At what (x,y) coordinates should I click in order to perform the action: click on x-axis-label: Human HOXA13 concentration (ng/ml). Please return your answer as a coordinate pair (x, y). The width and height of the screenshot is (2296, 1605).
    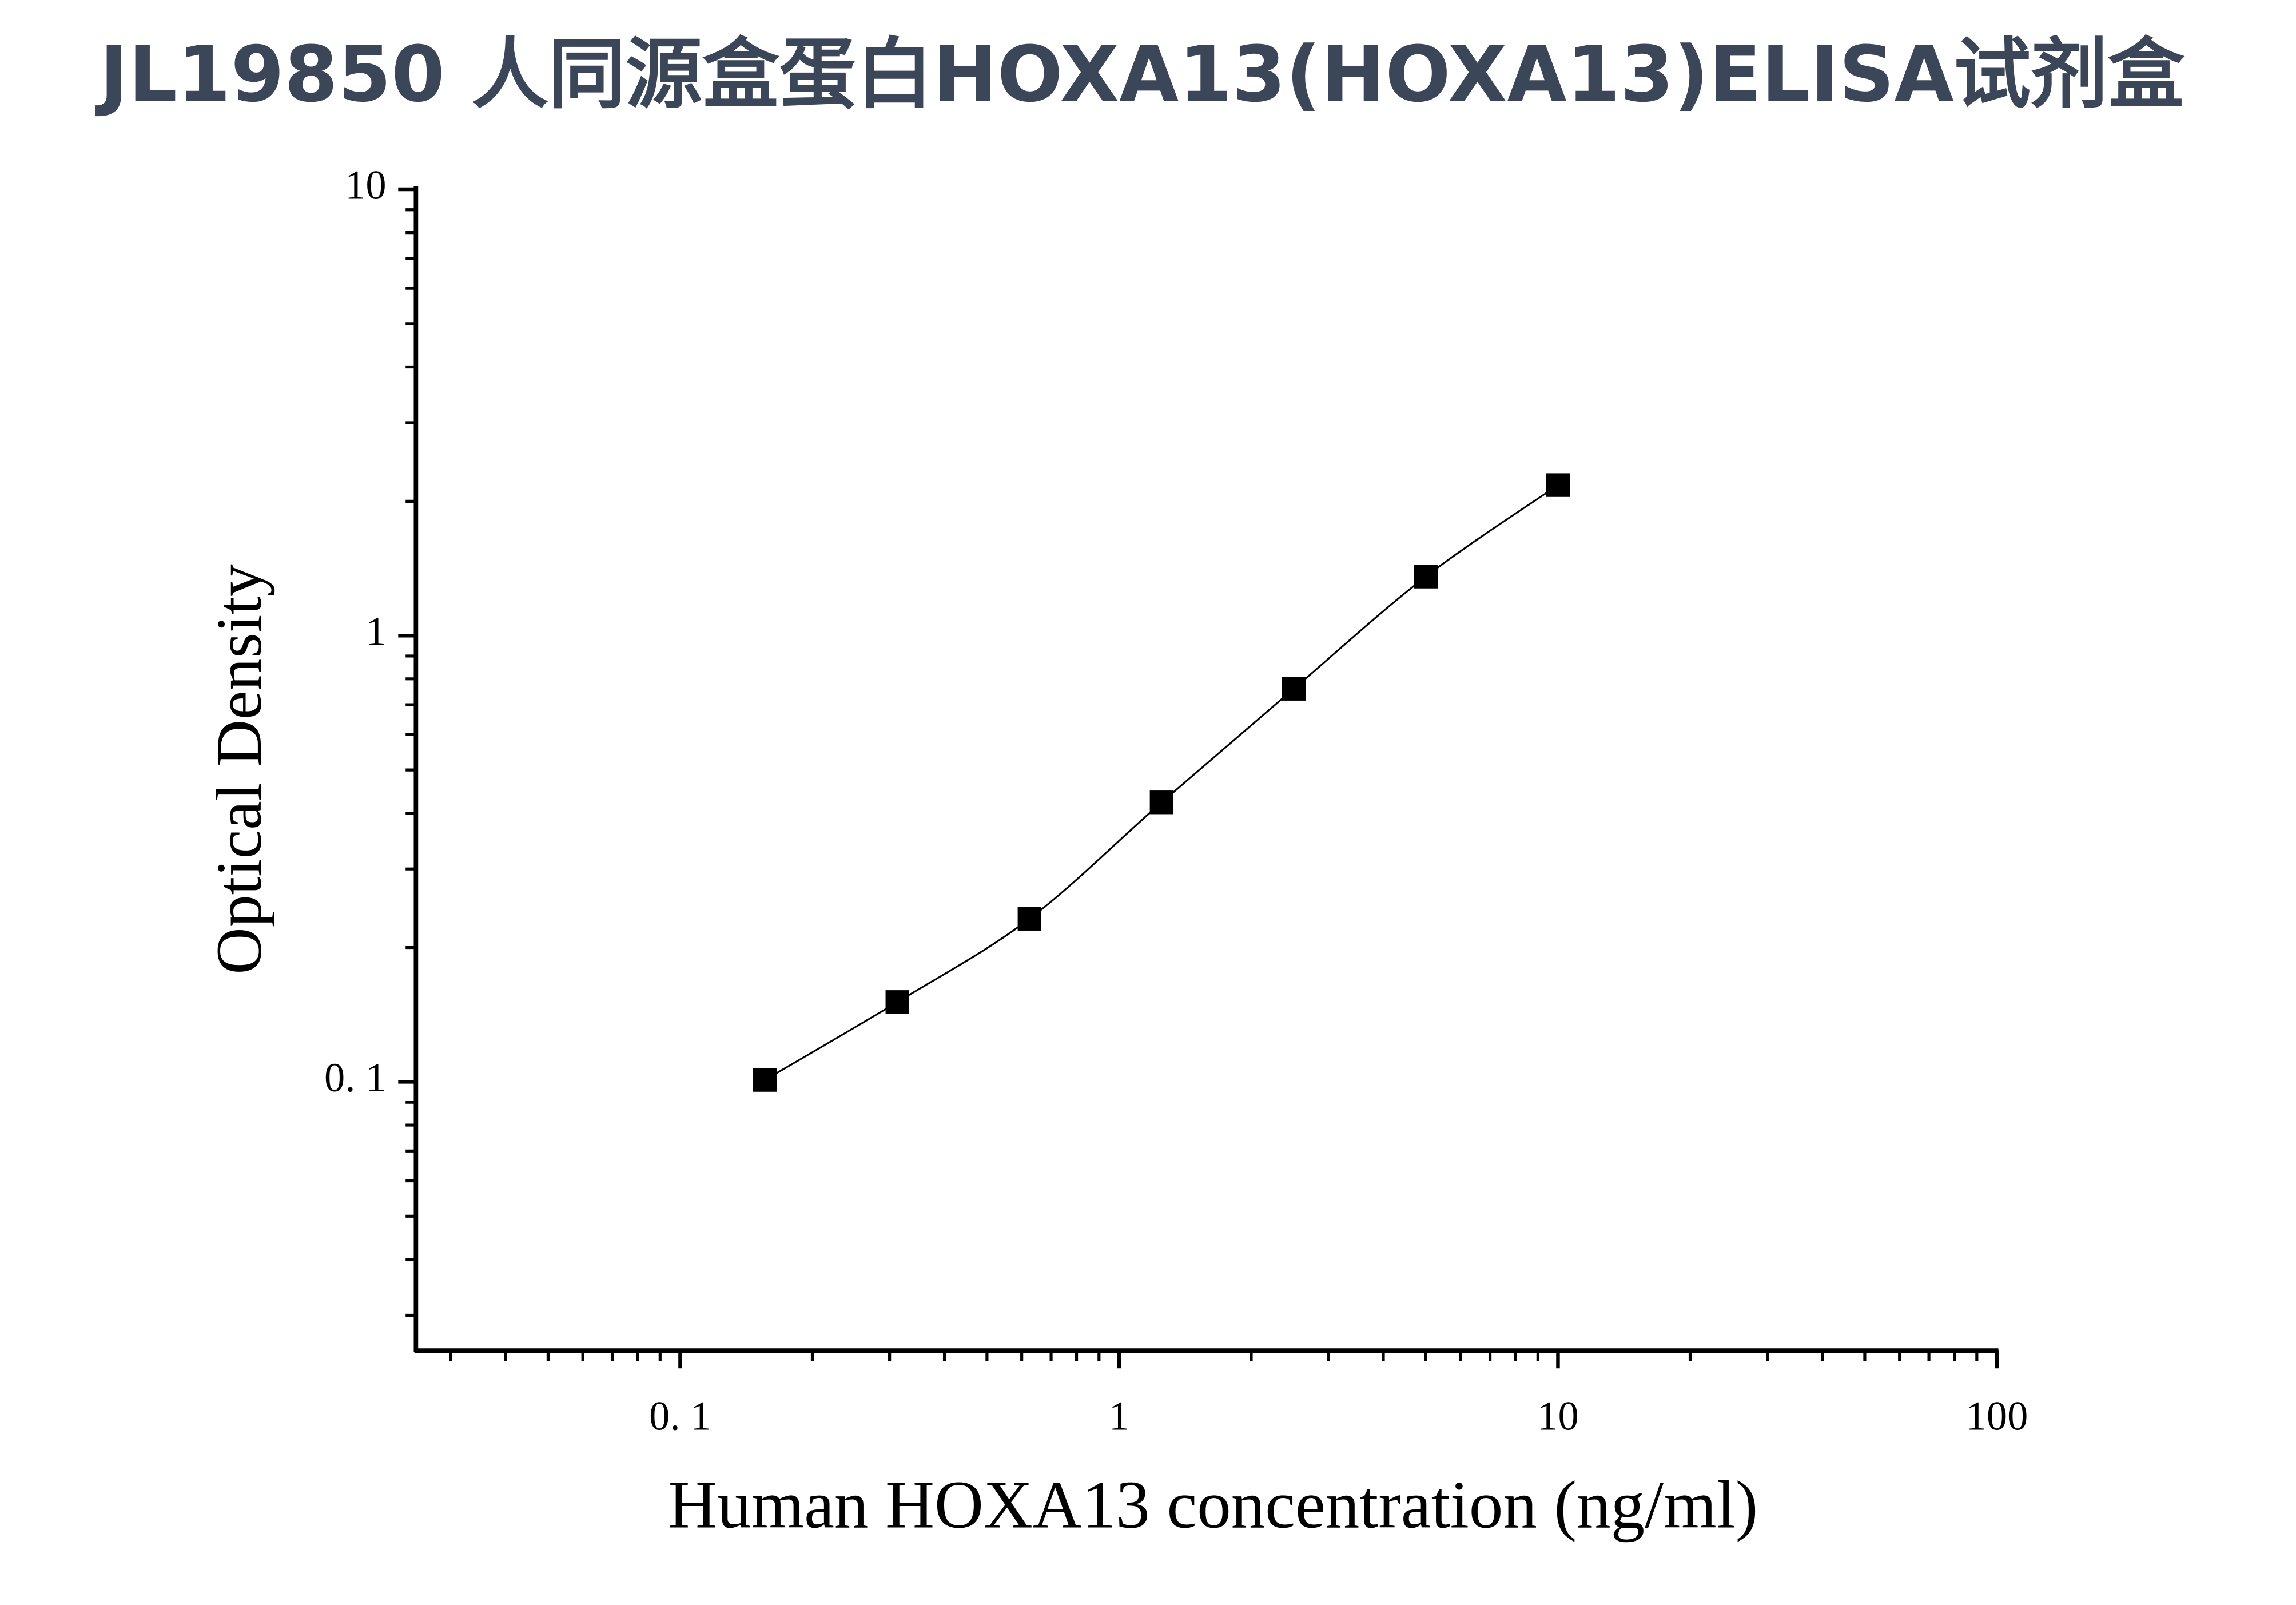
    Looking at the image, I should click on (1213, 1504).